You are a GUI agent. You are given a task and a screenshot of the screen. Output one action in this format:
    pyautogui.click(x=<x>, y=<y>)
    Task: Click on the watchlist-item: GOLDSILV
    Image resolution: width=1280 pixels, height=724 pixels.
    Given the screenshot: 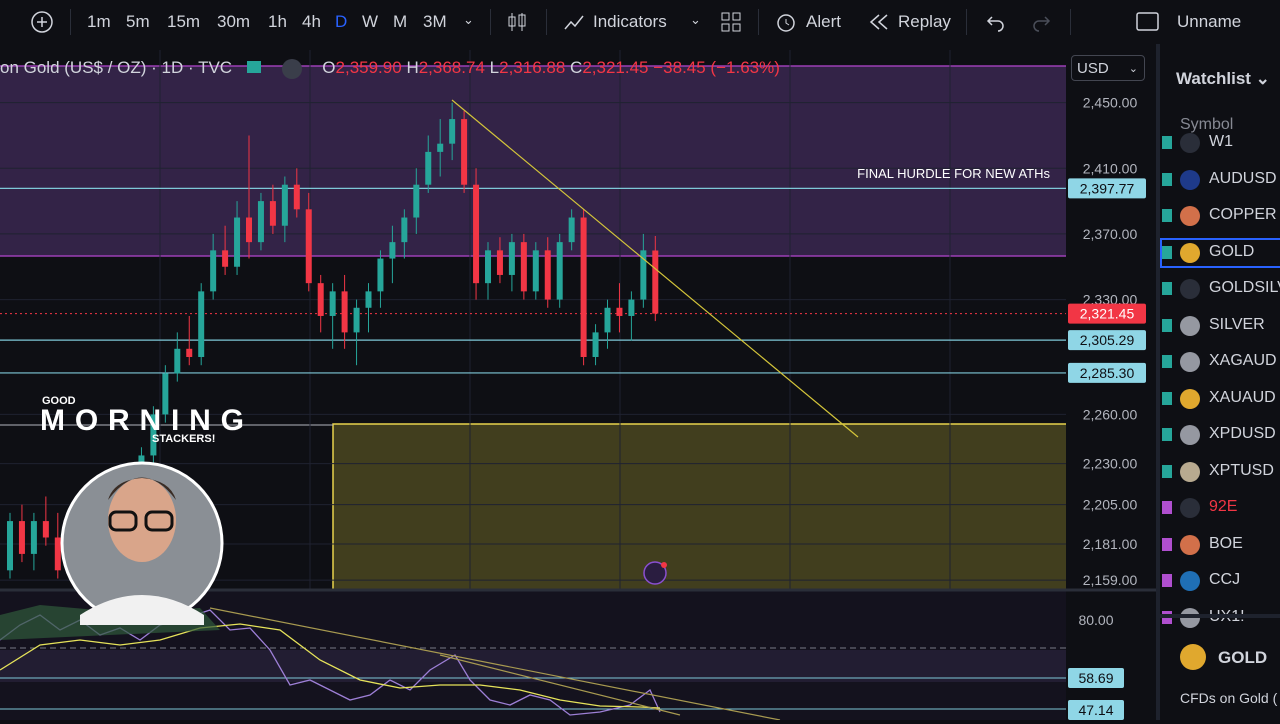 What is the action you would take?
    pyautogui.click(x=1220, y=289)
    